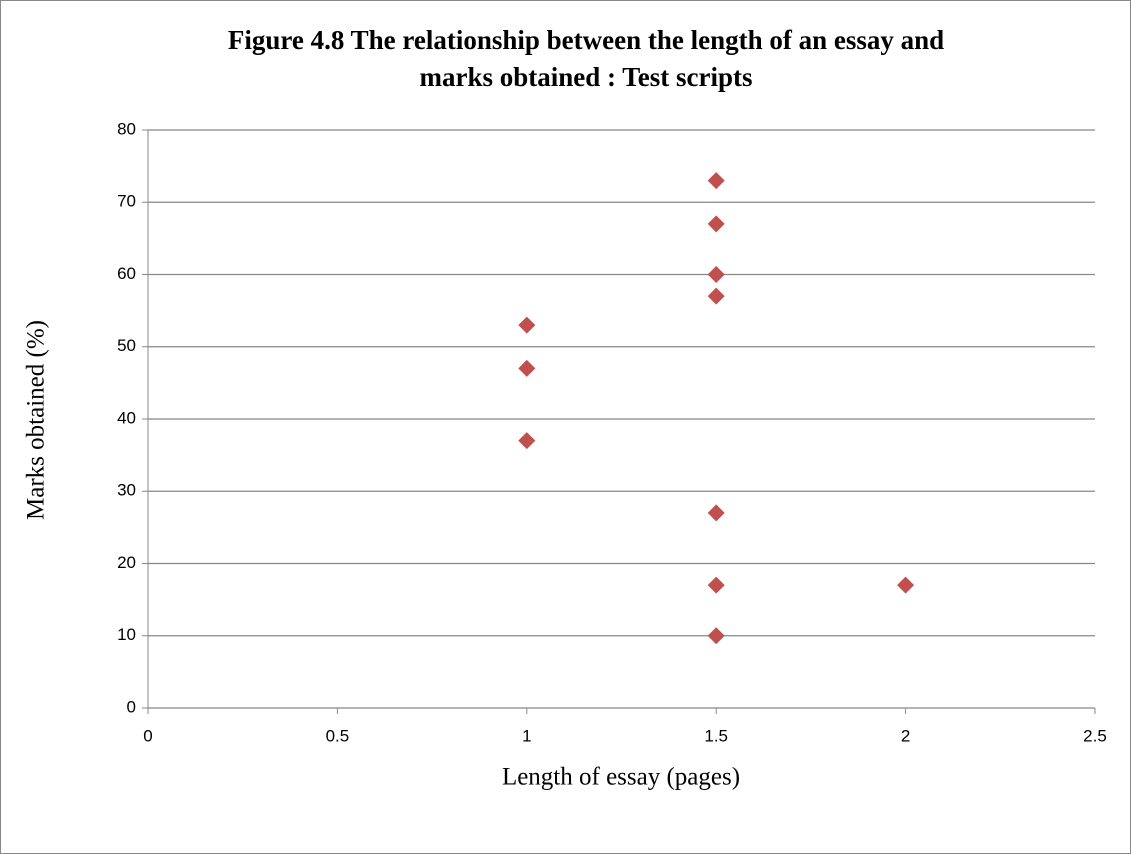 The height and width of the screenshot is (854, 1131). What do you see at coordinates (126, 562) in the screenshot?
I see `y-tick-label: 20` at bounding box center [126, 562].